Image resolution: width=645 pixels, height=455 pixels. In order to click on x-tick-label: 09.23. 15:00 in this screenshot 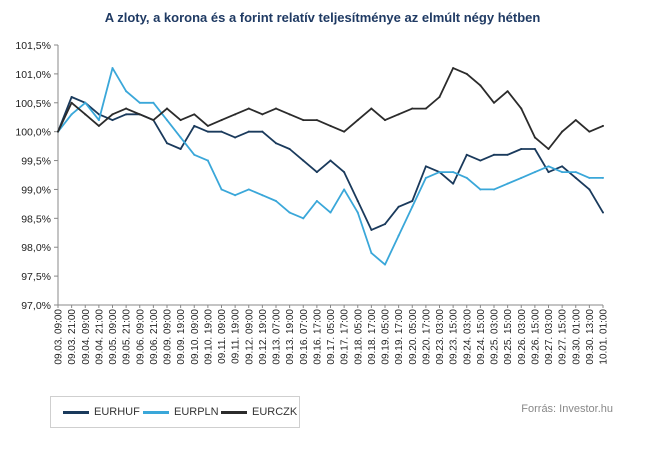, I will do `click(454, 337)`.